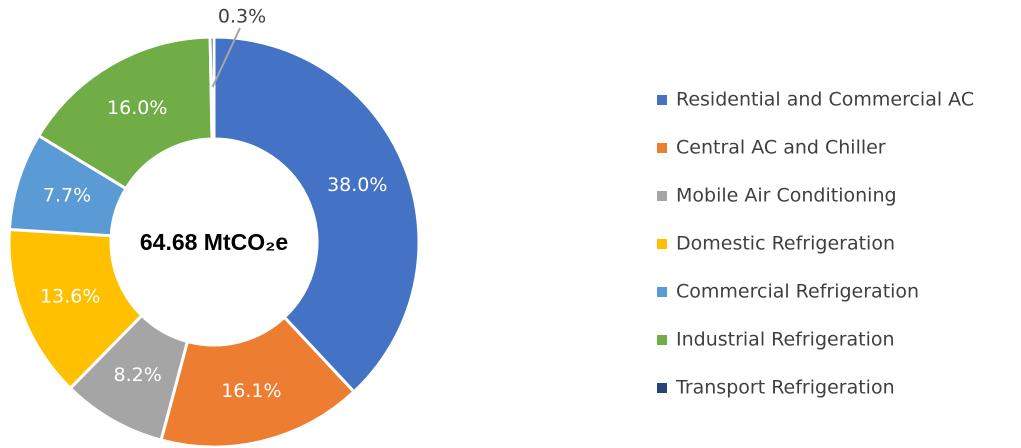  Describe the element at coordinates (781, 148) in the screenshot. I see `legend-label: Central AC and Chiller` at that location.